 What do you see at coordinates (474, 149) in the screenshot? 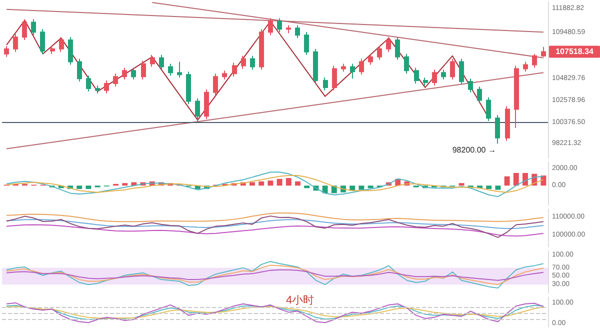
I see `annotation: 98200.00 →` at bounding box center [474, 149].